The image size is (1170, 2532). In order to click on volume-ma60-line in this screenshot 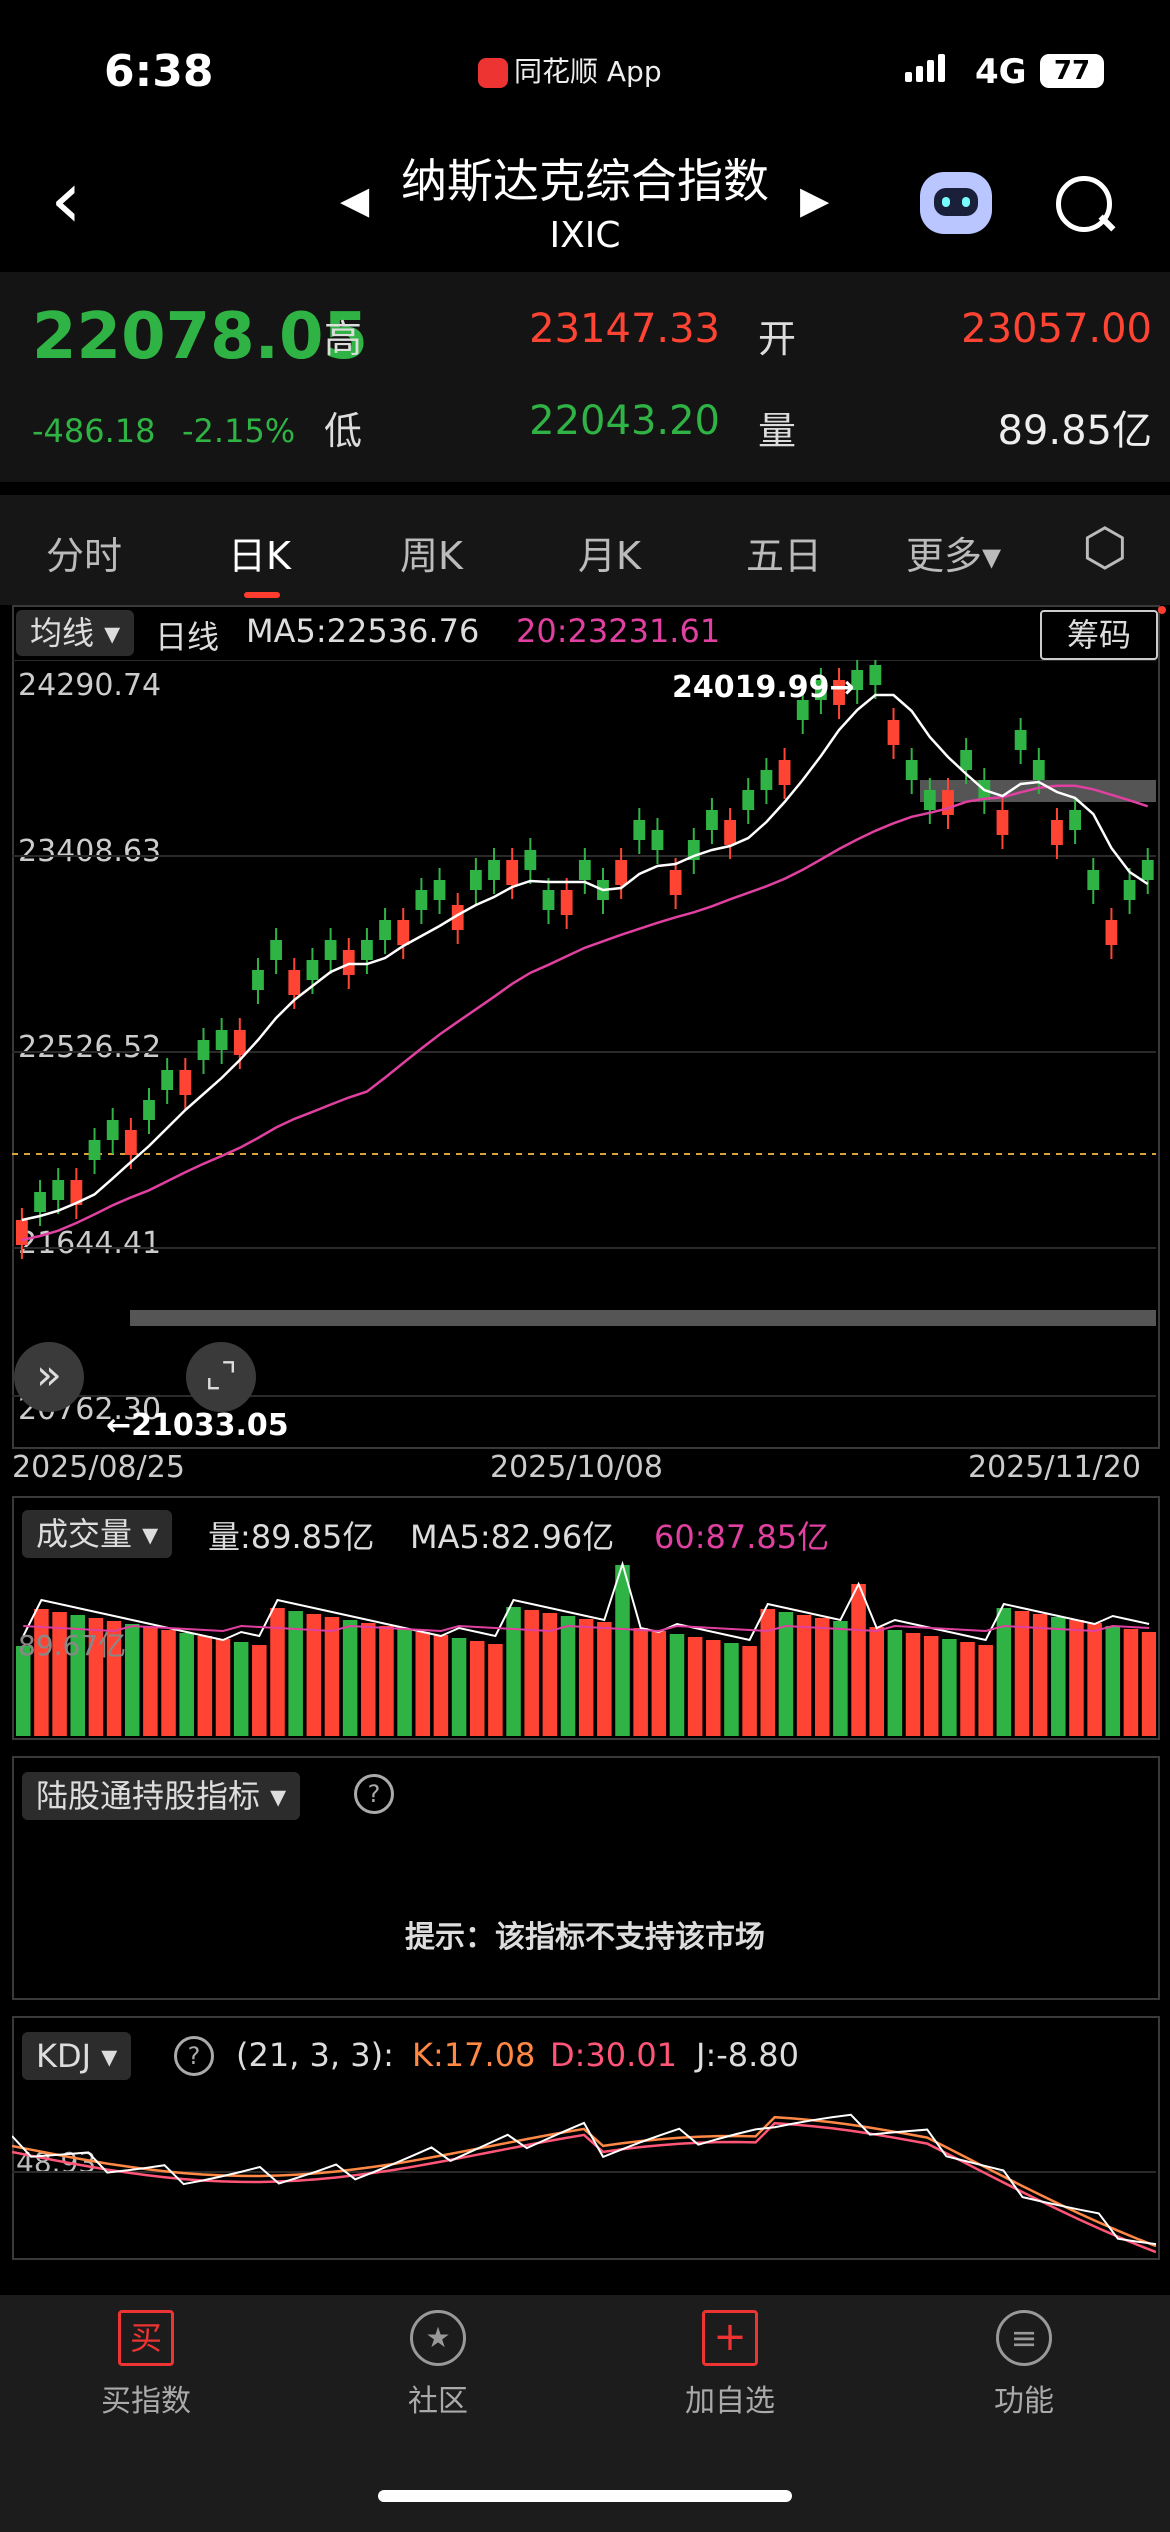, I will do `click(586, 1628)`.